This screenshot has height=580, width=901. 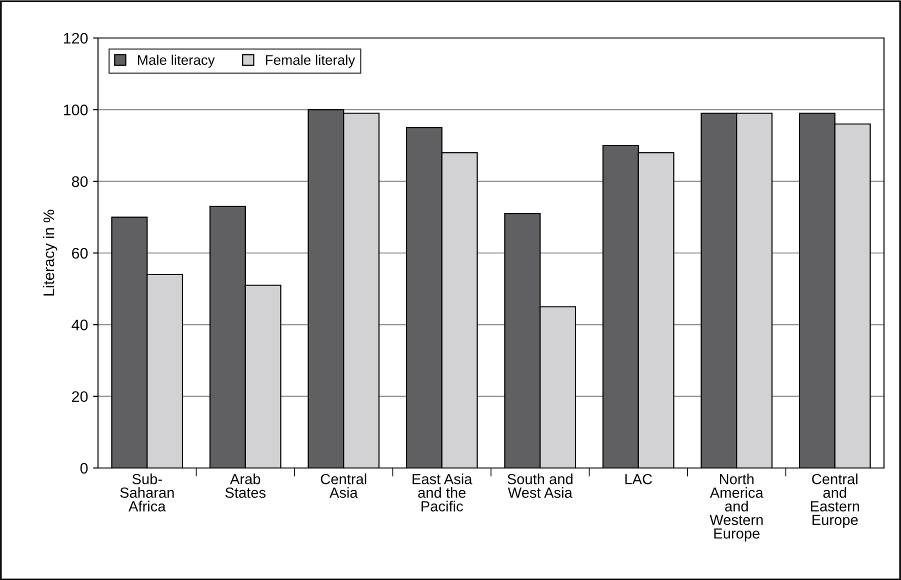 I want to click on x-tick-label: Arab States, so click(x=245, y=486).